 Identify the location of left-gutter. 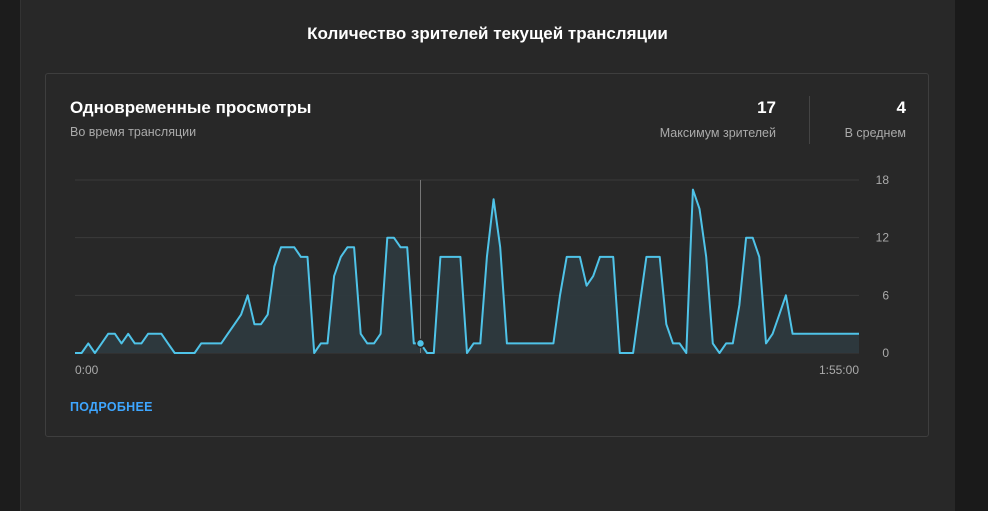
(10, 255).